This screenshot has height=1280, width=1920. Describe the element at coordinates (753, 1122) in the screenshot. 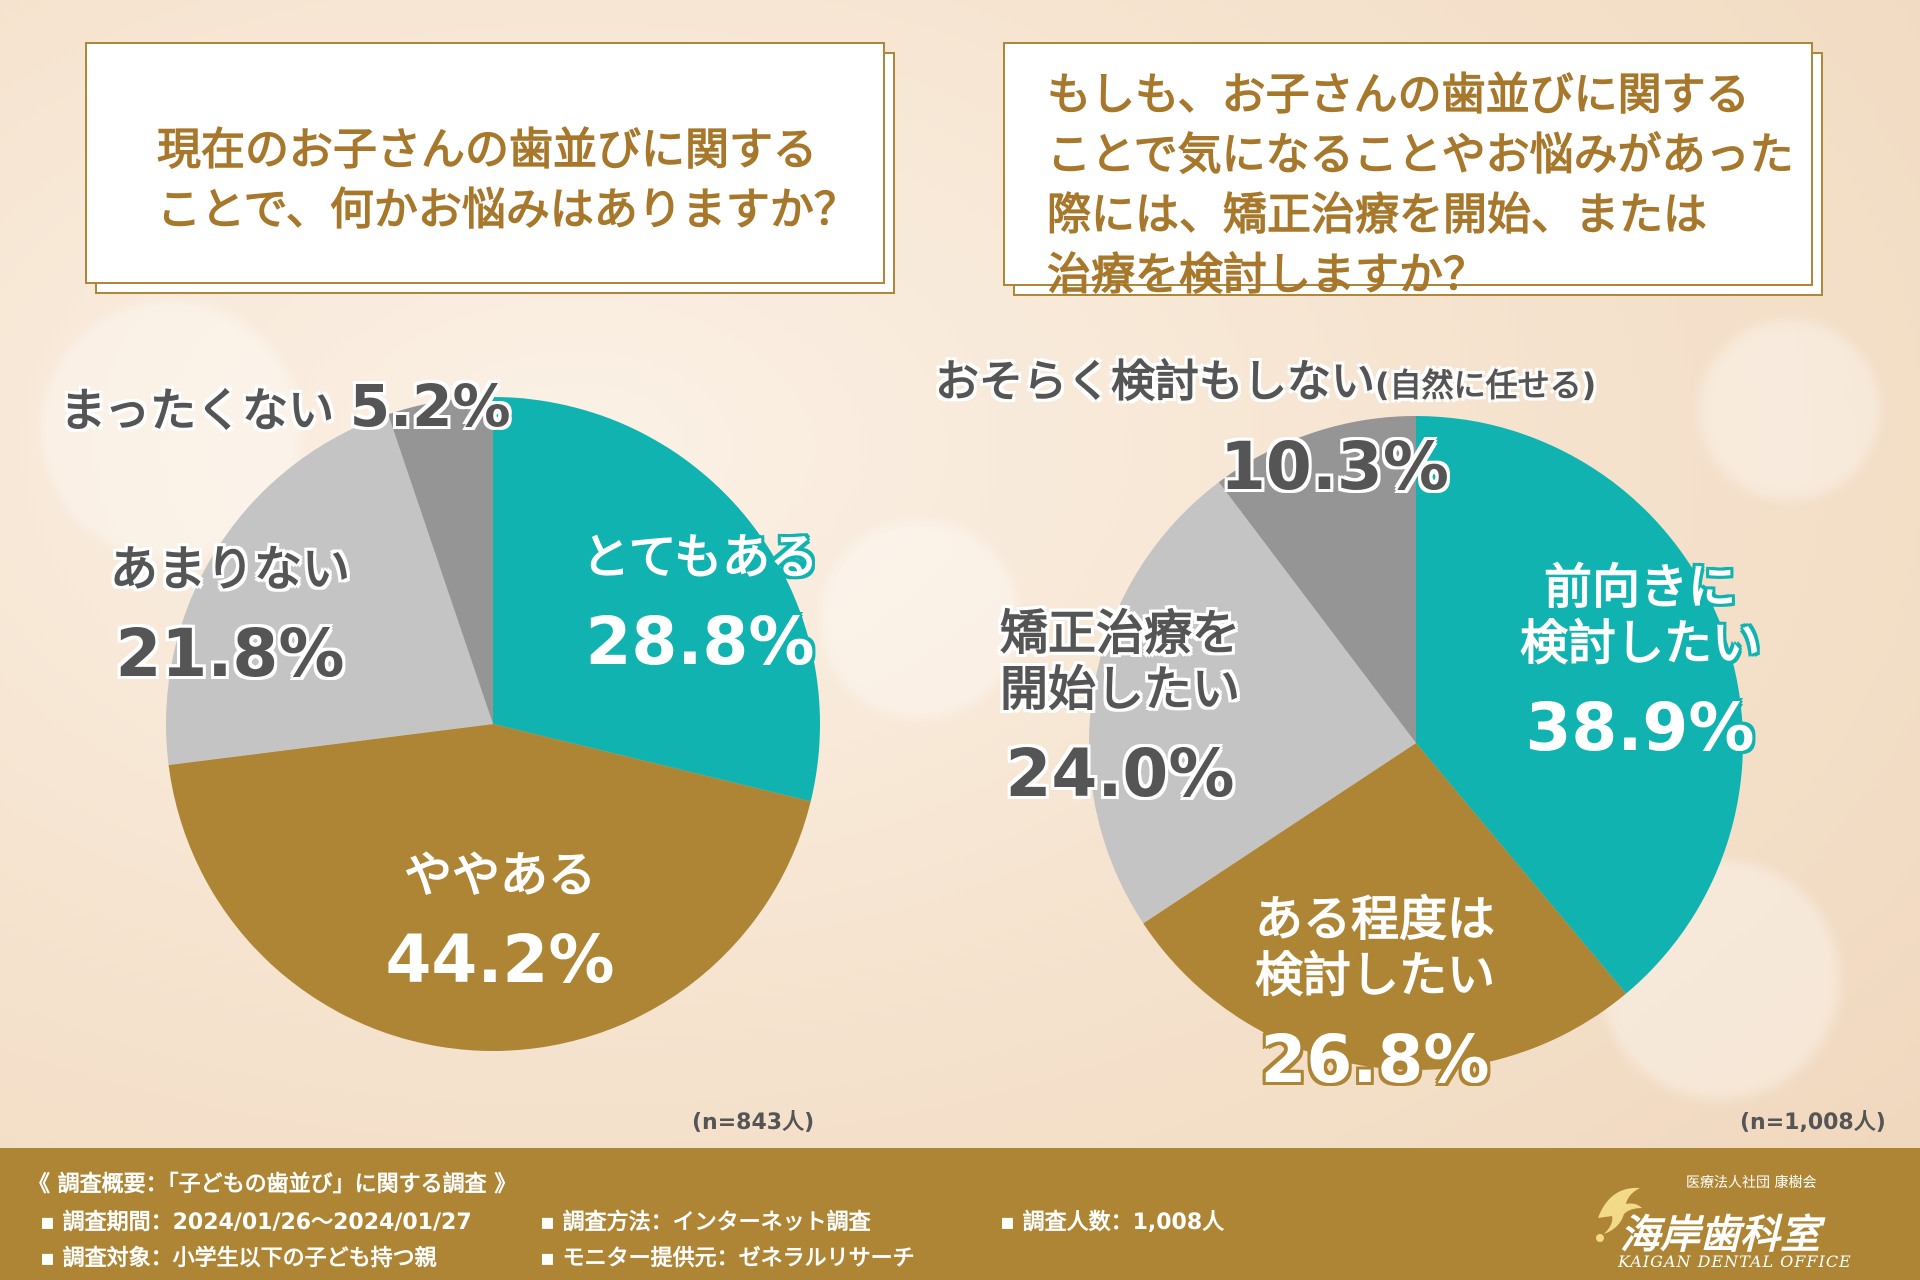

I see `pie1-n-label: (n=843人)` at that location.